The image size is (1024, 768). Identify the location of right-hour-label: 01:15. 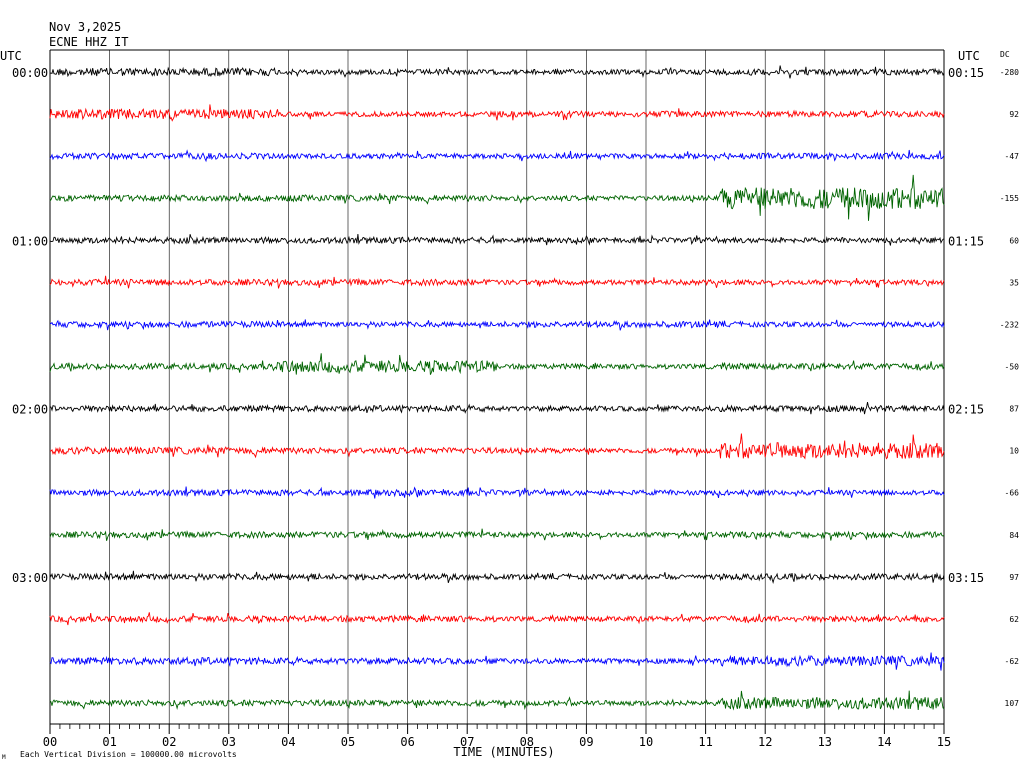
(966, 241).